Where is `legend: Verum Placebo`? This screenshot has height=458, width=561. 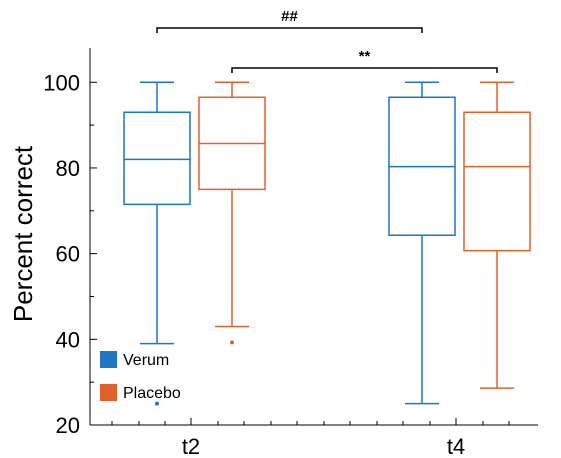
legend: Verum Placebo is located at coordinates (140, 376).